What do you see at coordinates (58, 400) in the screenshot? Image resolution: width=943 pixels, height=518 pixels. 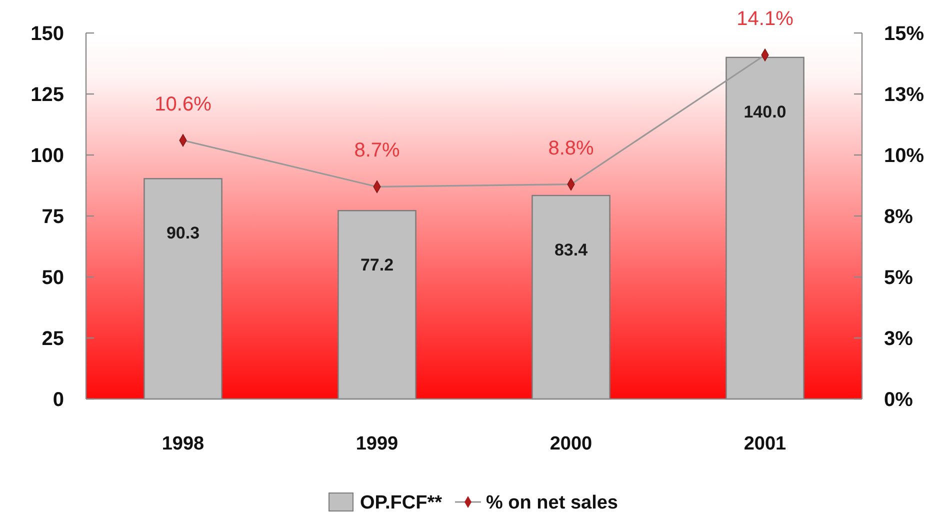 I see `y-tick-label: 0` at bounding box center [58, 400].